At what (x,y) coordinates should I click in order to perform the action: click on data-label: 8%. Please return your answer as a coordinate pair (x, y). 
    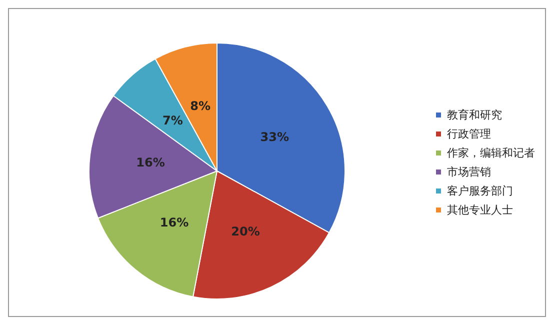
    Looking at the image, I should click on (200, 106).